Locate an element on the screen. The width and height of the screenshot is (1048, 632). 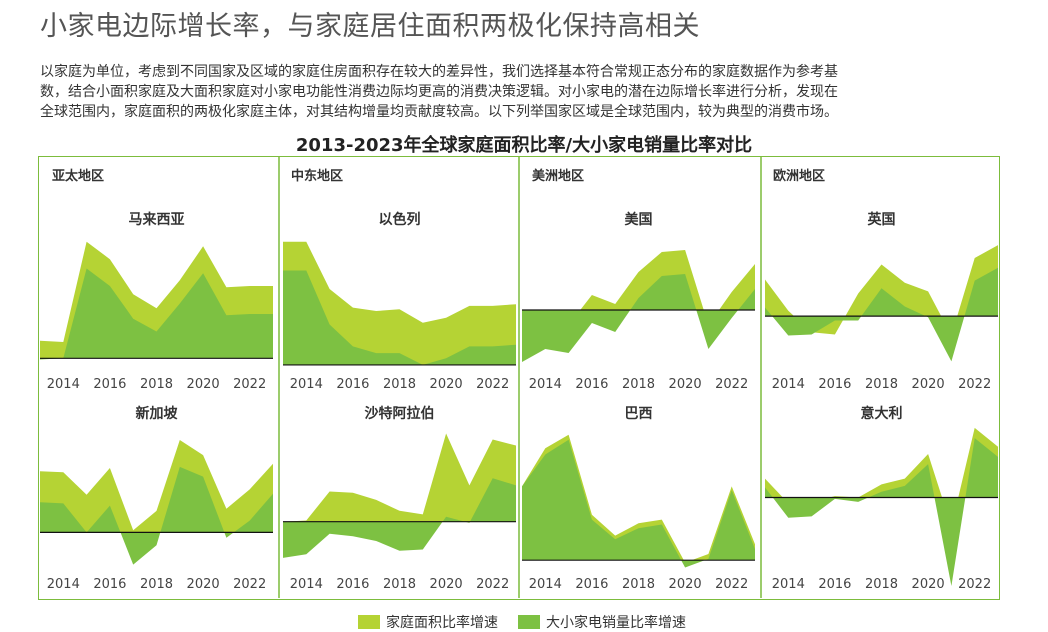
legend-item-area: 家庭面积比率增速 is located at coordinates (428, 622).